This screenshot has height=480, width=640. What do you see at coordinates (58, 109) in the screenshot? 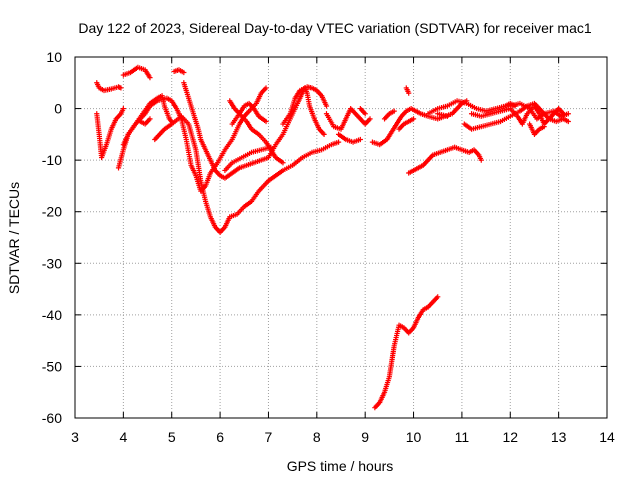
I see `y-tick-label: 0` at bounding box center [58, 109].